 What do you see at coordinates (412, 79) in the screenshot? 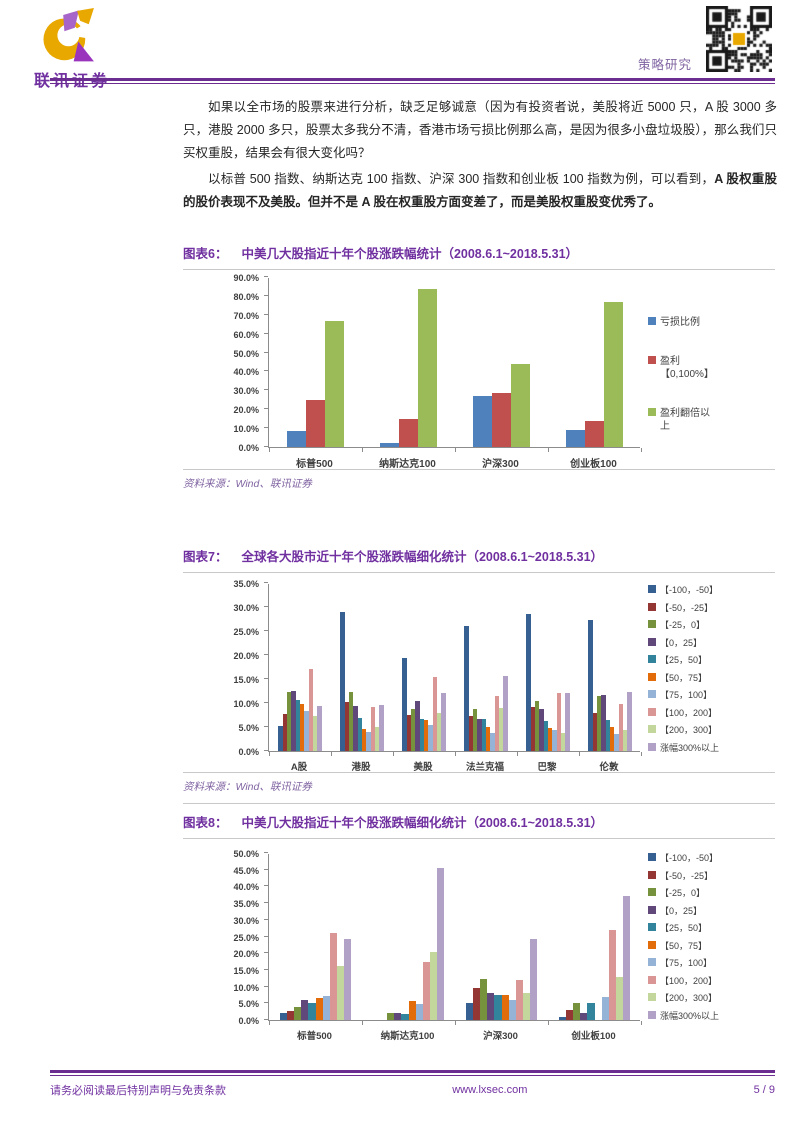
I see `header-rule-thick` at bounding box center [412, 79].